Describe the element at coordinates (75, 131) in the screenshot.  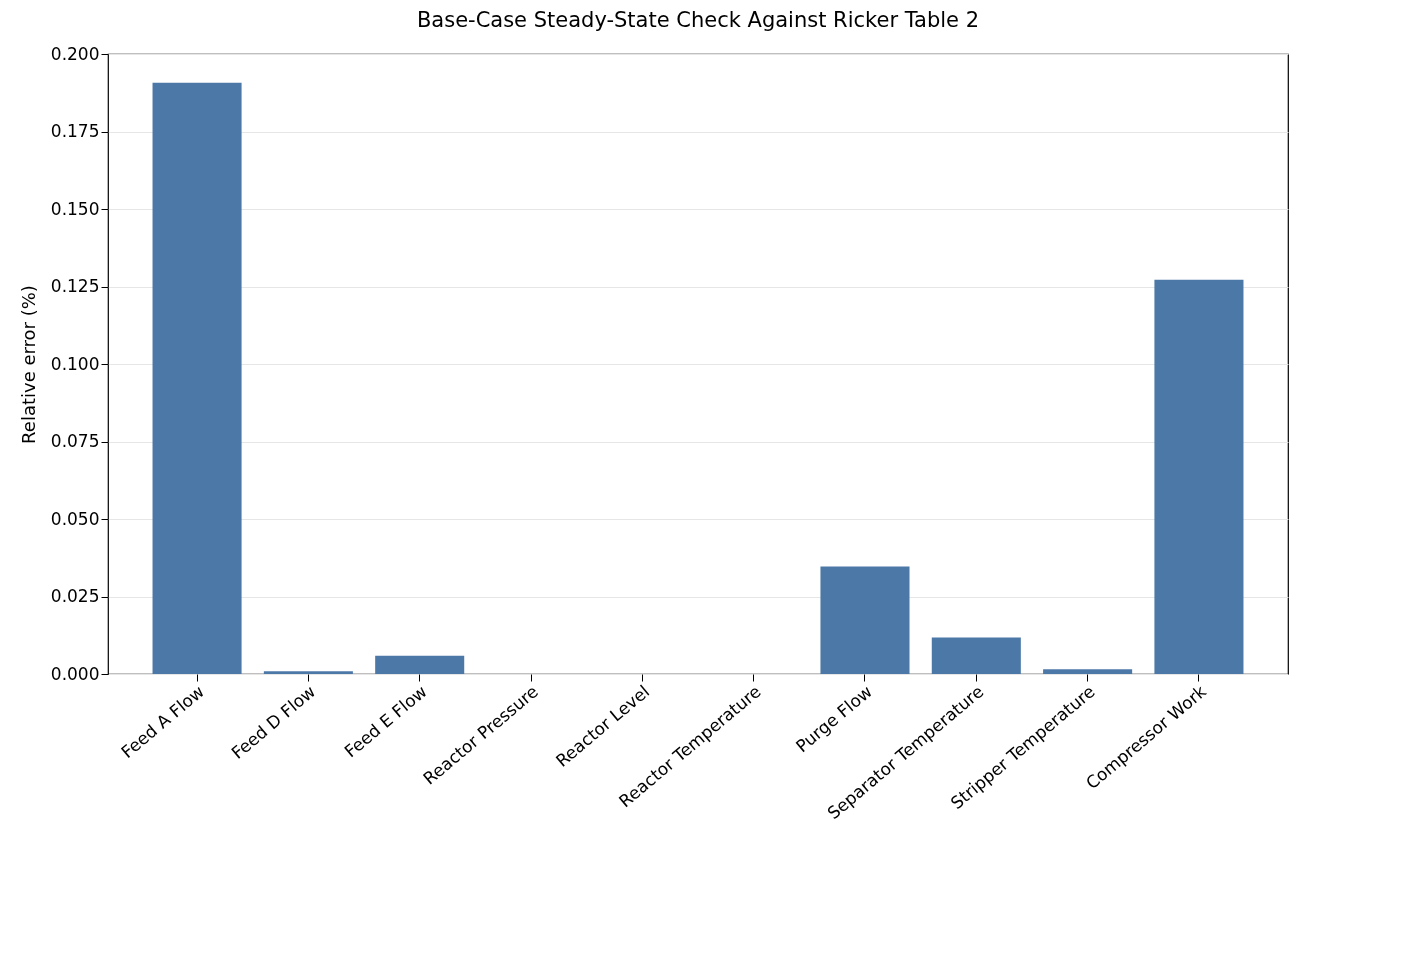
I see `y-tick-label: 0.175` at that location.